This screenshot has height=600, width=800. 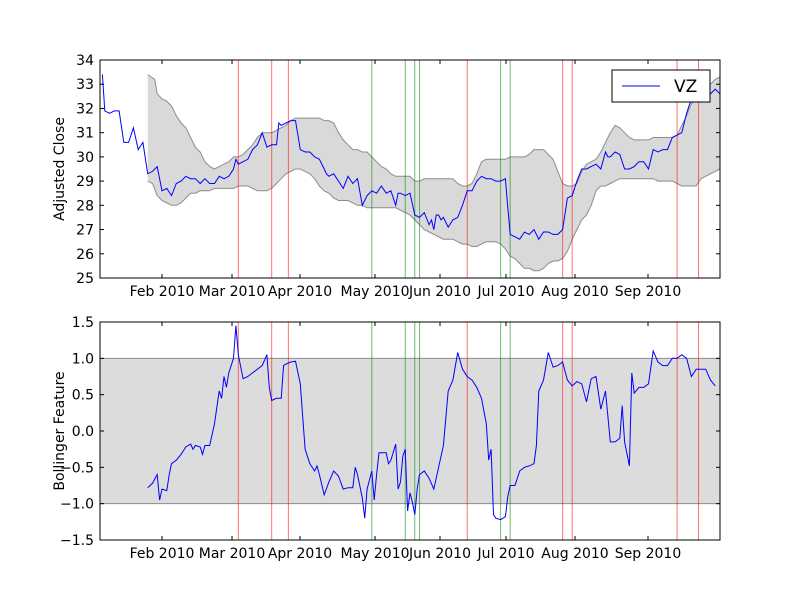 I want to click on y-tick-label: 34, so click(x=85, y=61).